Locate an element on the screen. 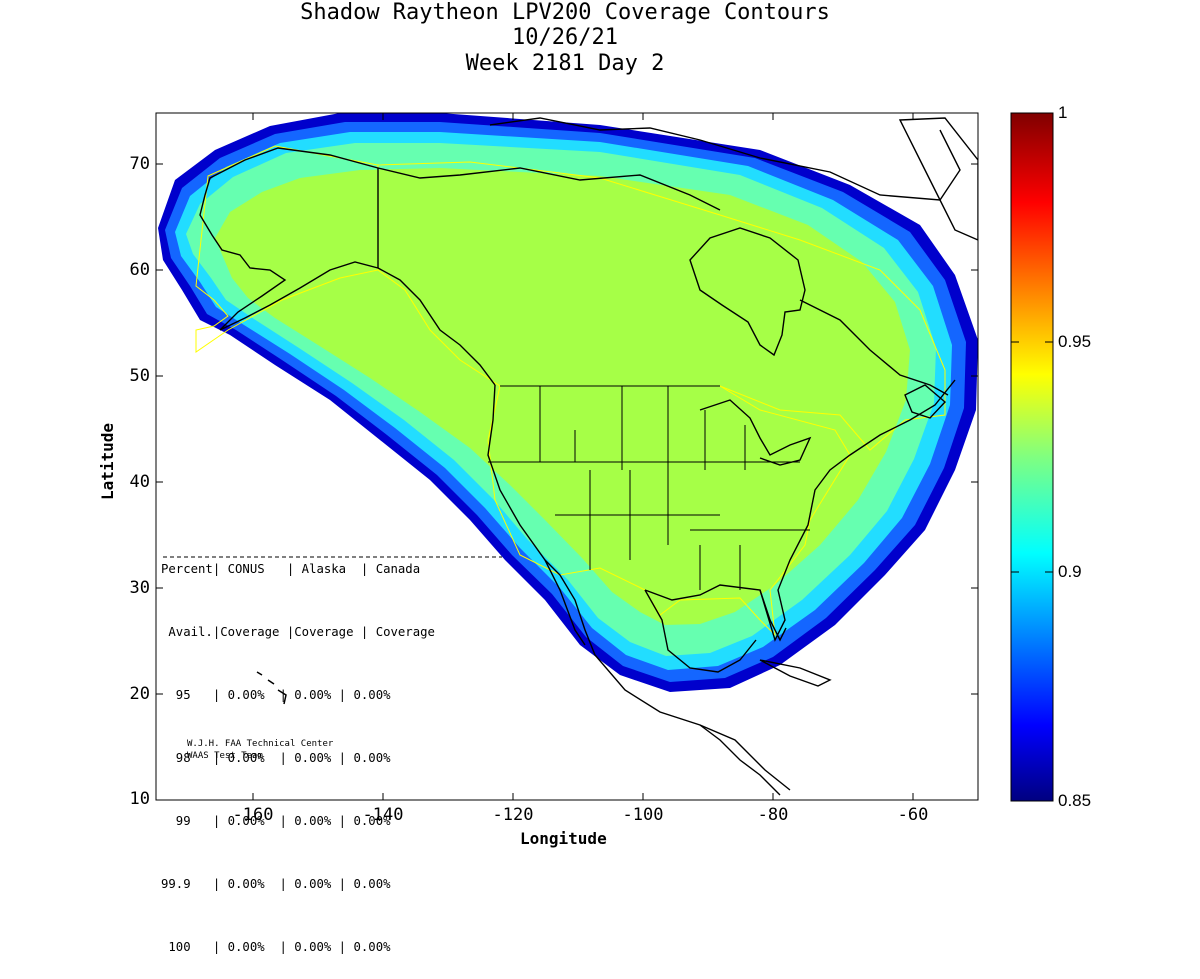 The height and width of the screenshot is (979, 1200). canada-region-border is located at coordinates (661, 306).